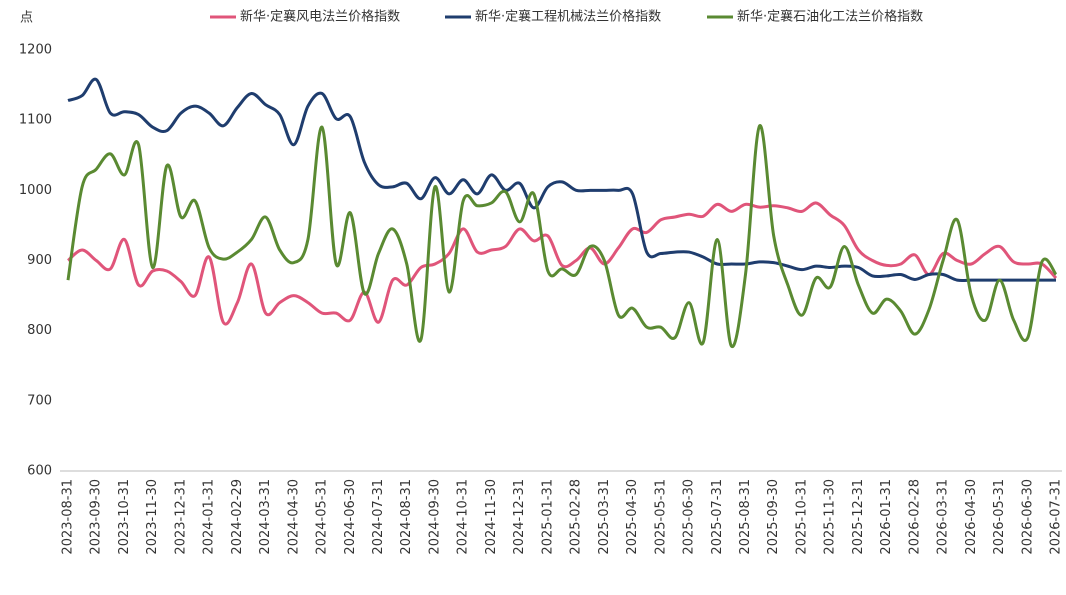  Describe the element at coordinates (68, 517) in the screenshot. I see `x-tick-label: 2023-08-31` at that location.